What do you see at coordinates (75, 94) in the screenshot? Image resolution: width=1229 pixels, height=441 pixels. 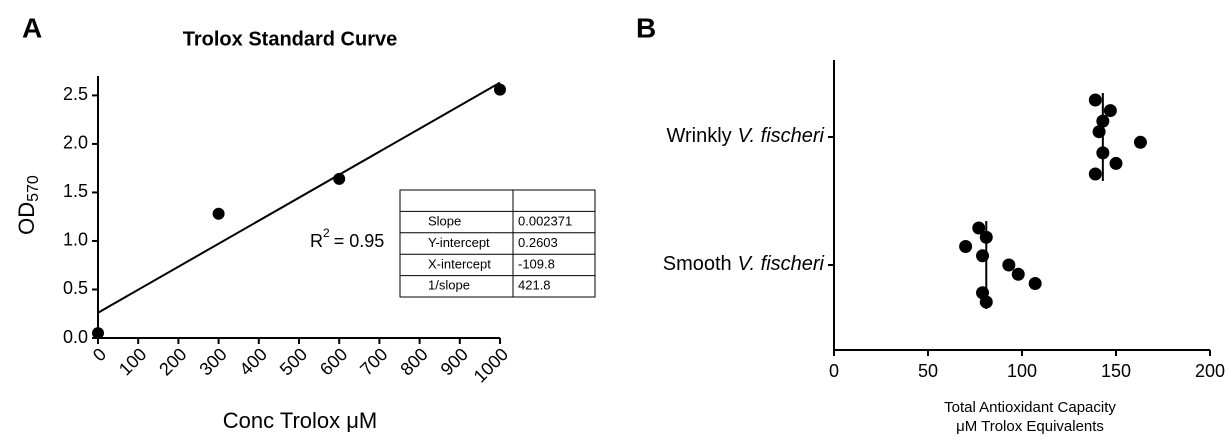 I see `y-tick-label: 2.5` at bounding box center [75, 94].